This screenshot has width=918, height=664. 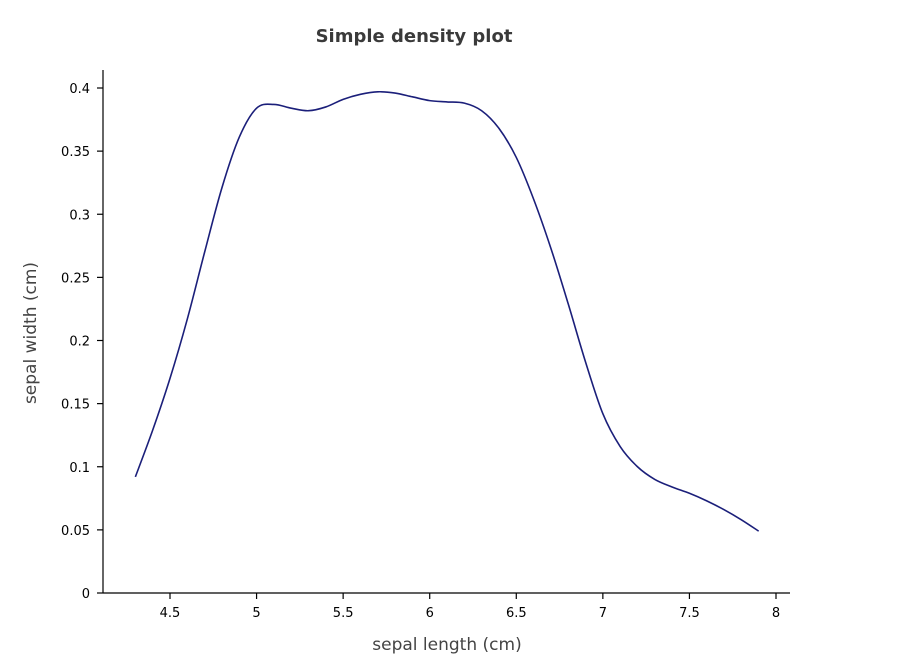 What do you see at coordinates (446, 645) in the screenshot?
I see `x-axis-label: sepal length (cm)` at bounding box center [446, 645].